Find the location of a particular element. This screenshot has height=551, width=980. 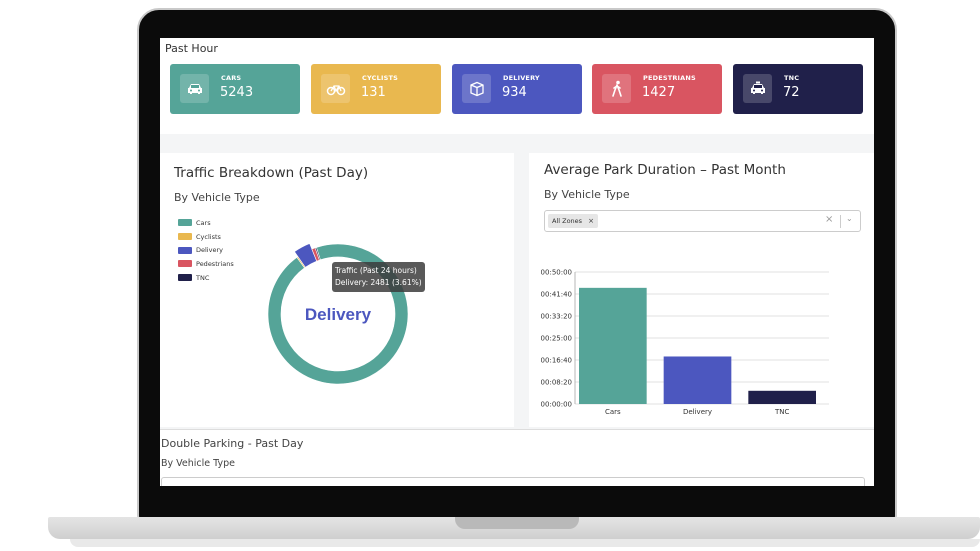

legend-item-pedestrians: Pedestrians is located at coordinates (206, 264).